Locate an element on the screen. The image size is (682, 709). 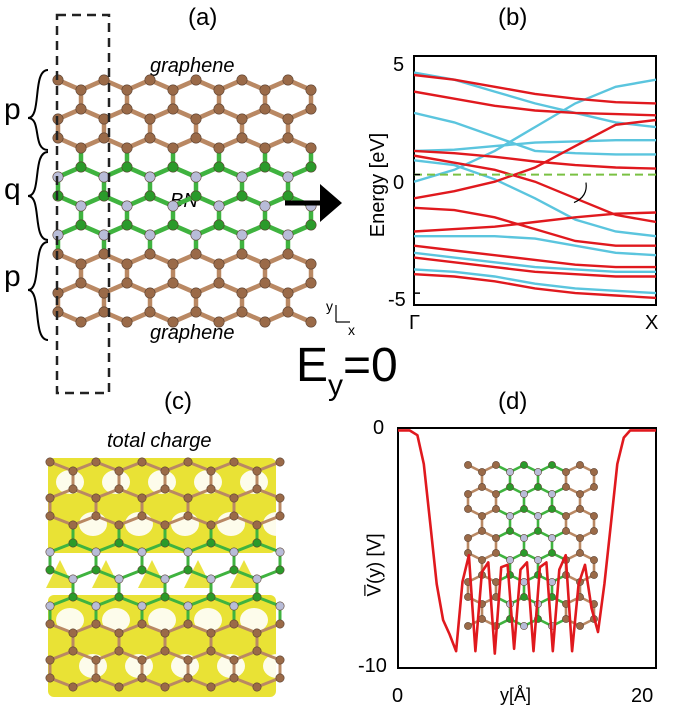
panel-label-b: (b) is located at coordinates (513, 17).